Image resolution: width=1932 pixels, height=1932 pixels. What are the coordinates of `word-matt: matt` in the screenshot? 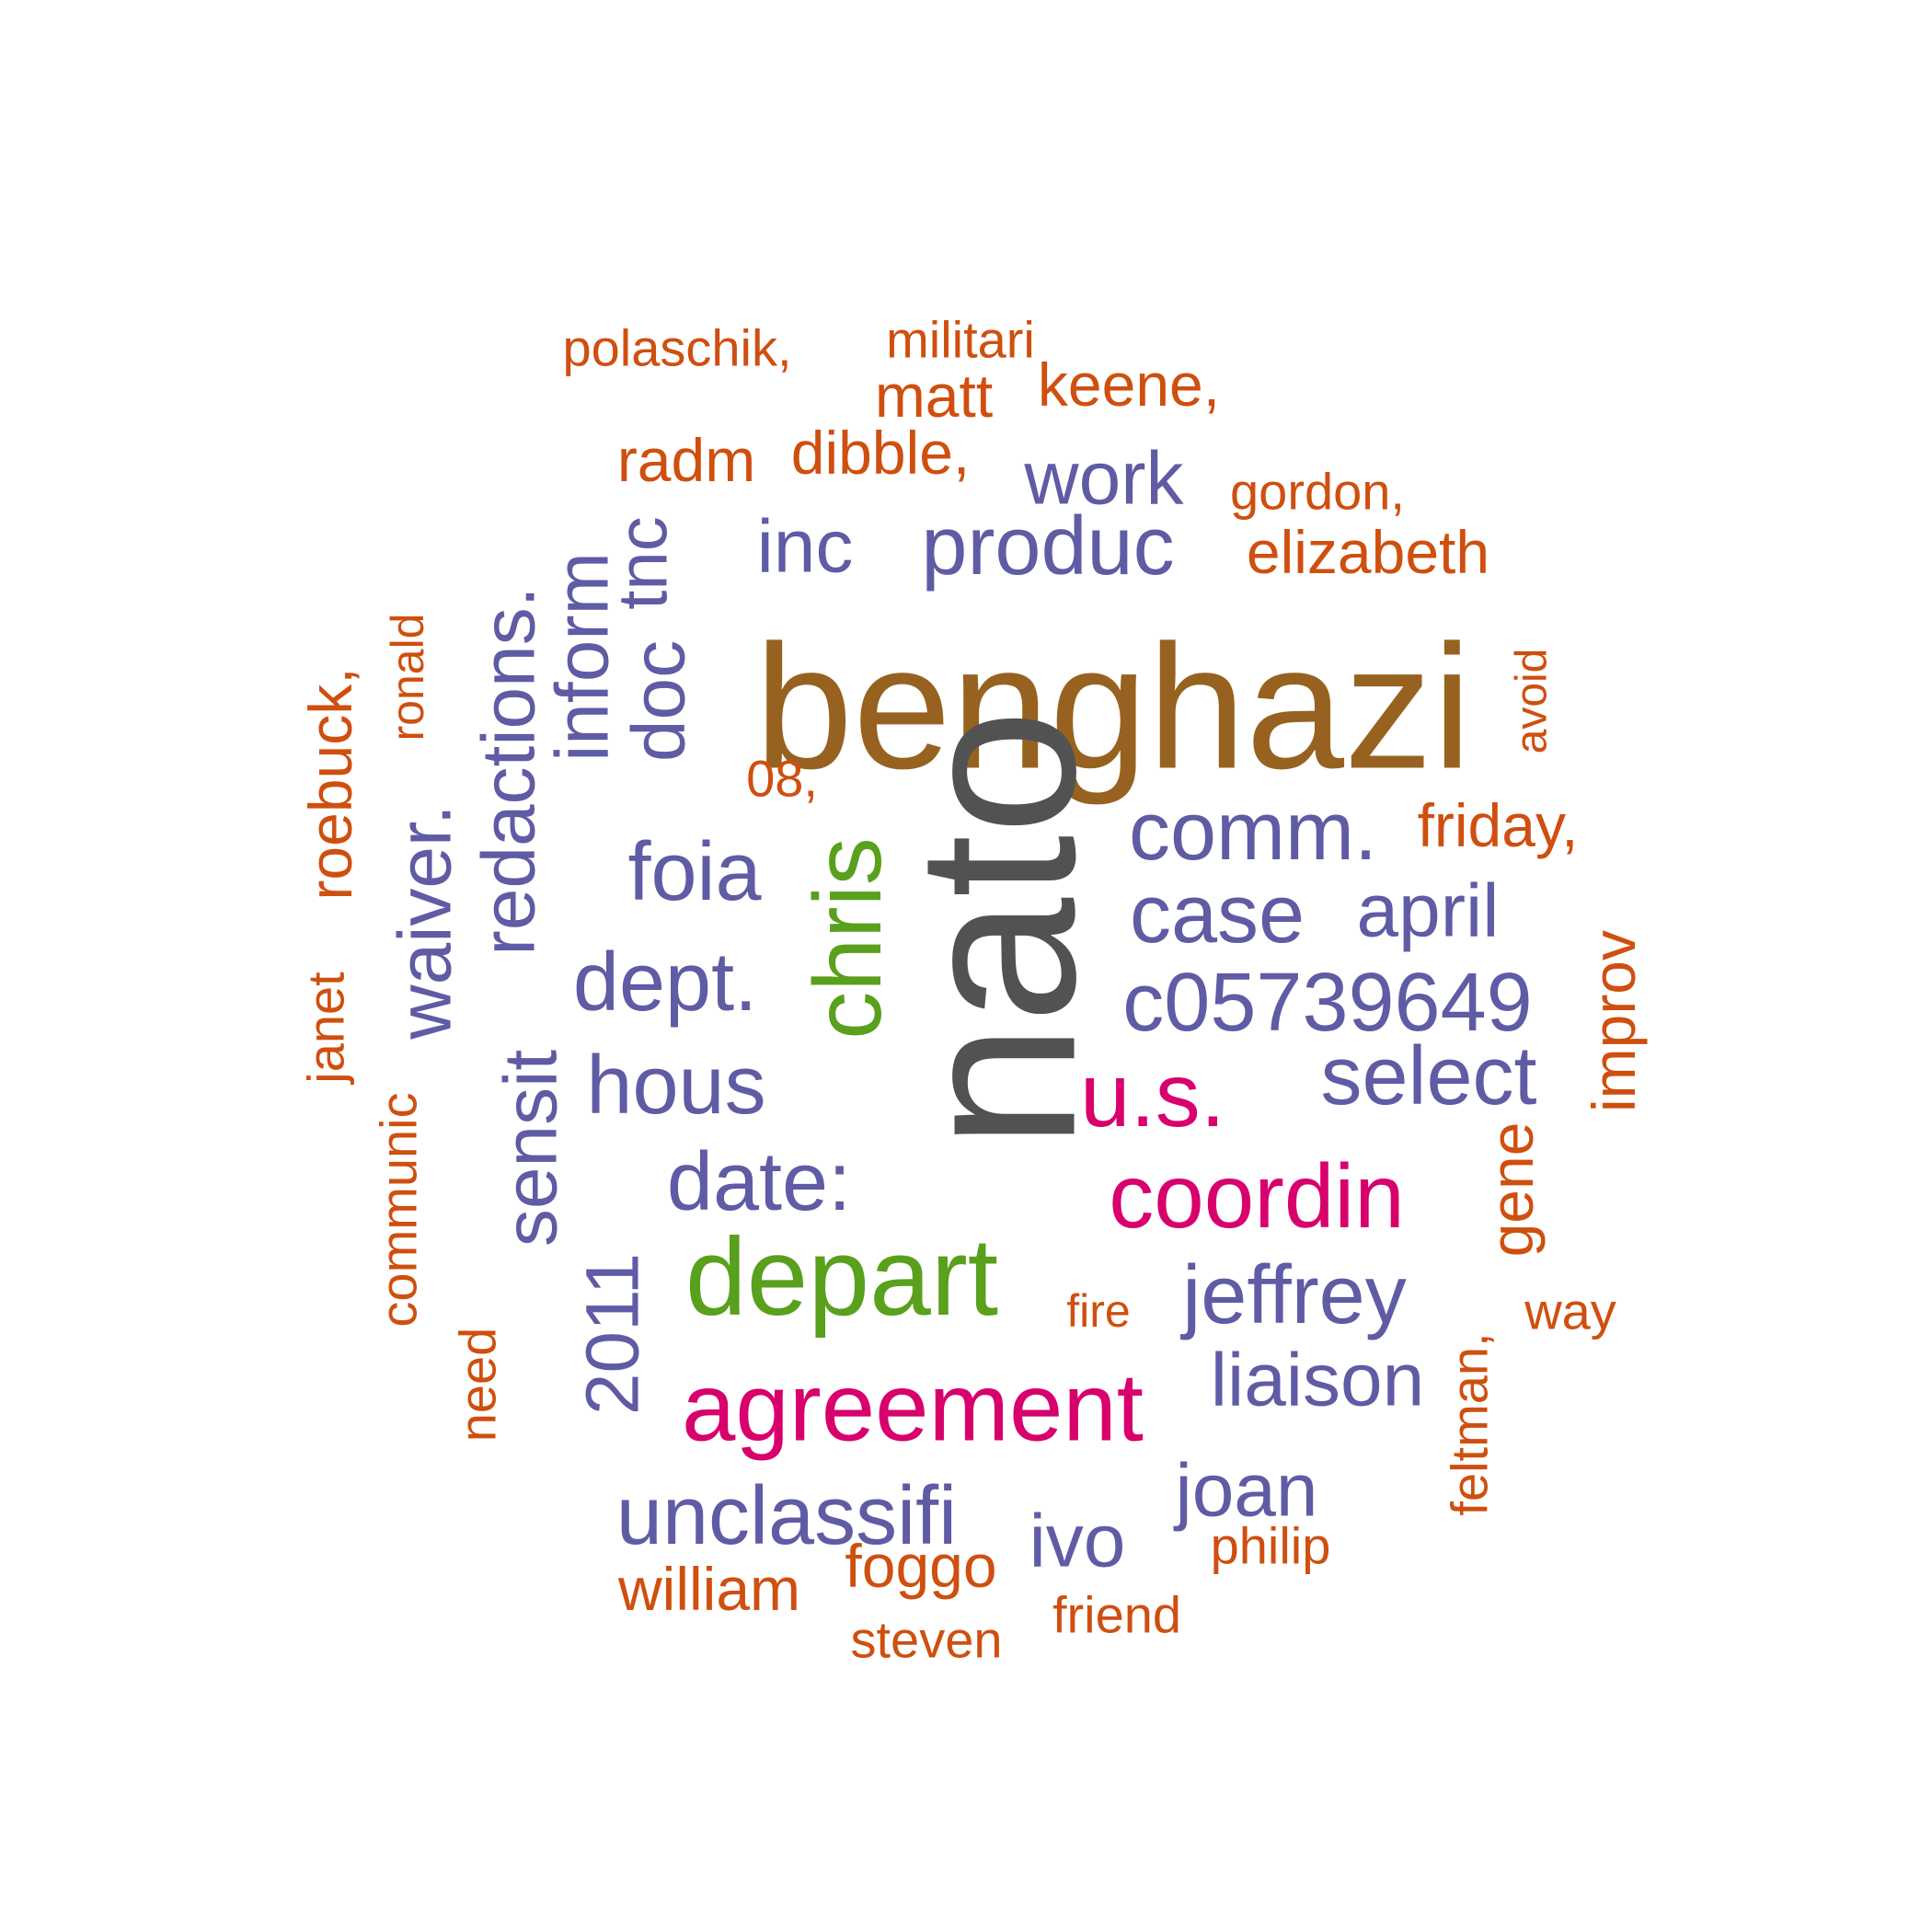 It's located at (934, 396).